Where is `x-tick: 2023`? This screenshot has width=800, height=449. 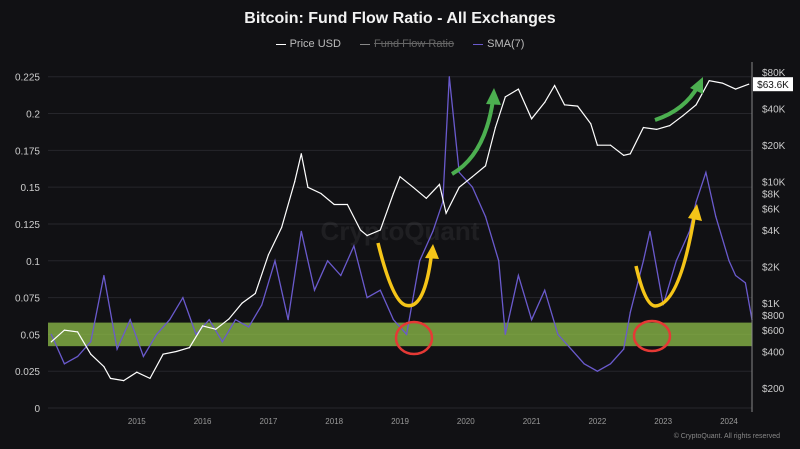 x-tick: 2023 is located at coordinates (663, 421).